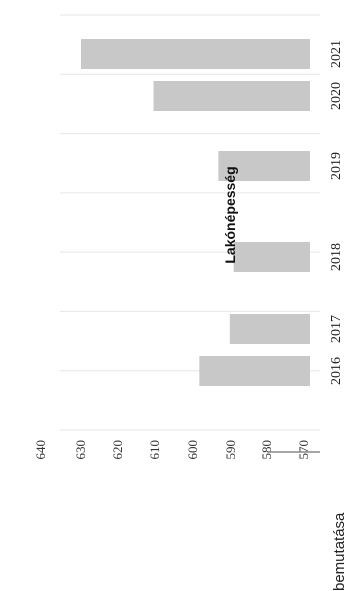 The image size is (350, 591). I want to click on caption-text: bemutatása, so click(339, 551).